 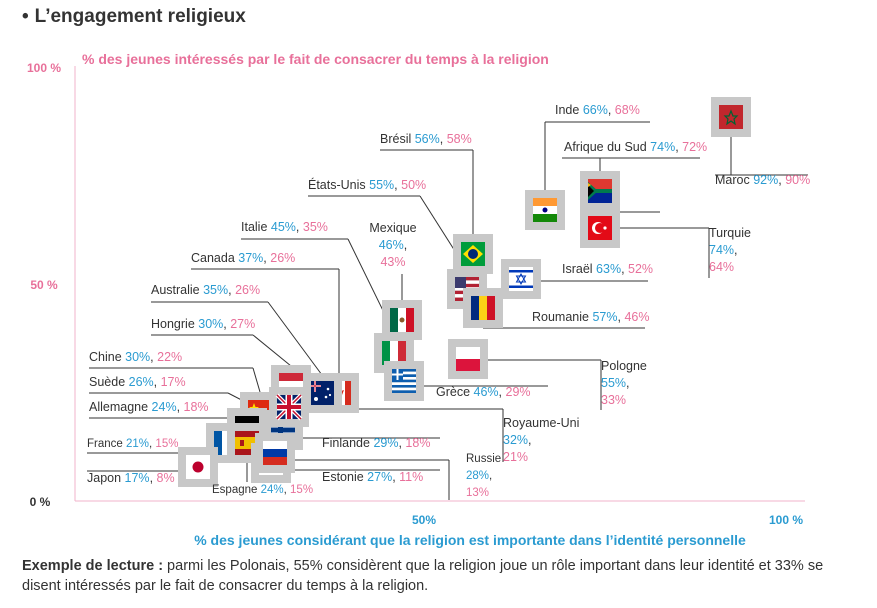 What do you see at coordinates (338, 184) in the screenshot?
I see `country-name: États-Unis` at bounding box center [338, 184].